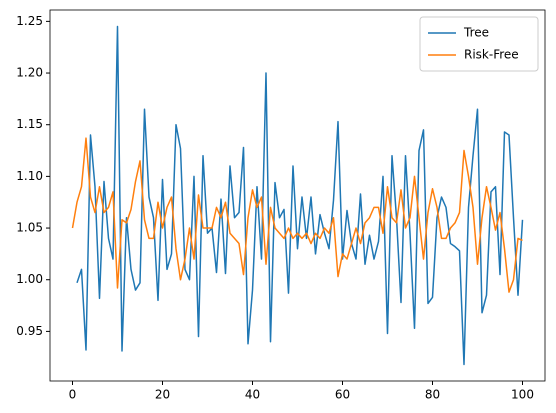 The height and width of the screenshot is (413, 556). What do you see at coordinates (342, 395) in the screenshot?
I see `x-tick-label: 60` at bounding box center [342, 395].